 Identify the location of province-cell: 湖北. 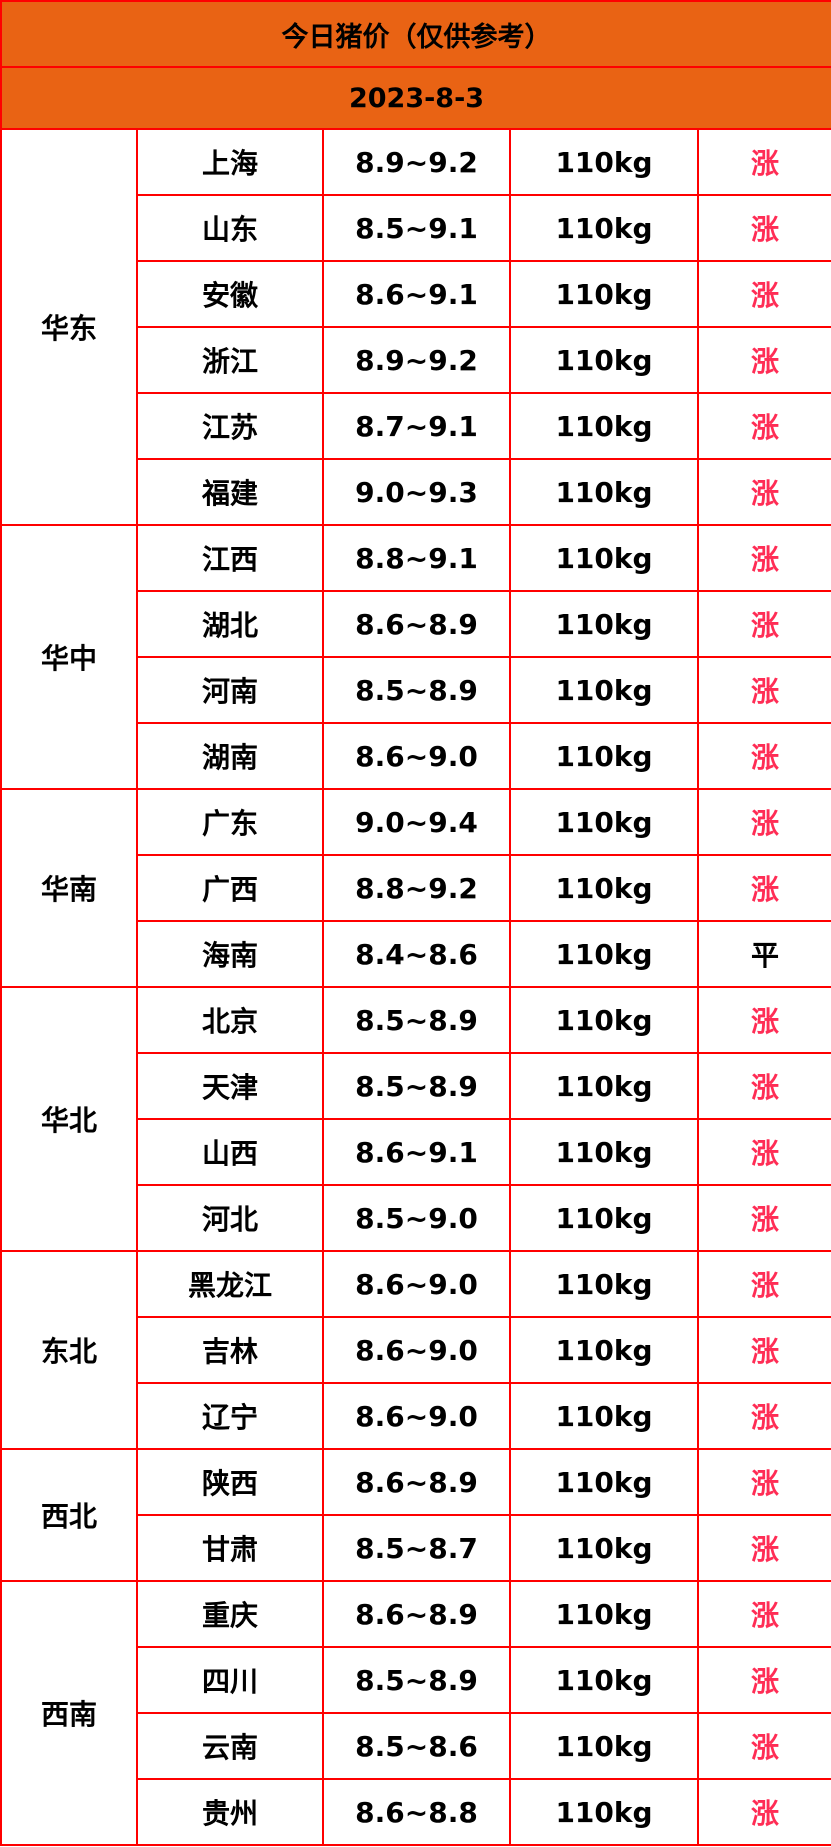
(230, 624).